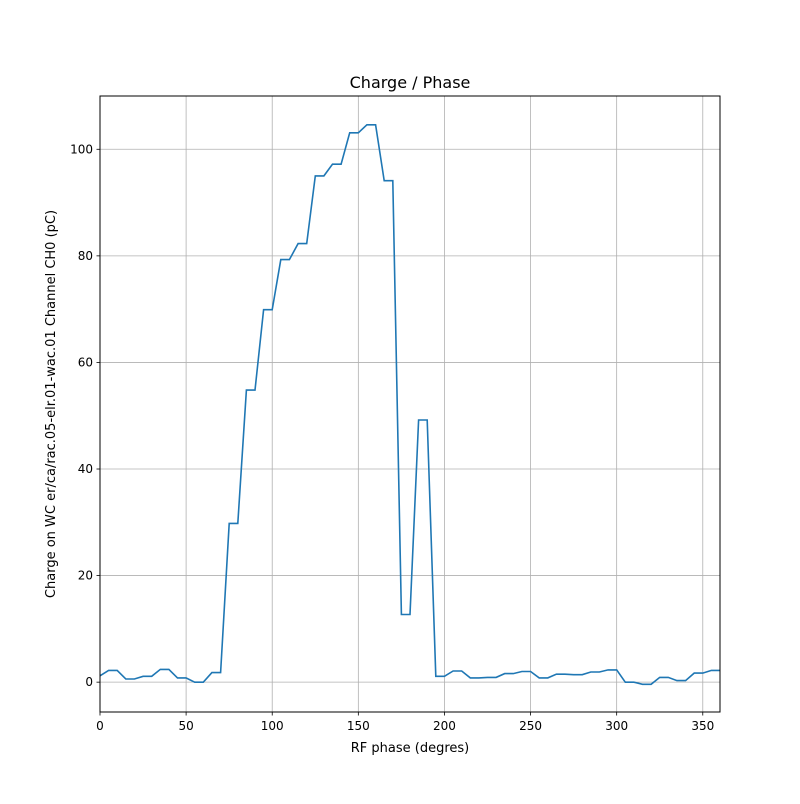 The width and height of the screenshot is (800, 804). Describe the element at coordinates (100, 726) in the screenshot. I see `x-tick-label: 0` at that location.